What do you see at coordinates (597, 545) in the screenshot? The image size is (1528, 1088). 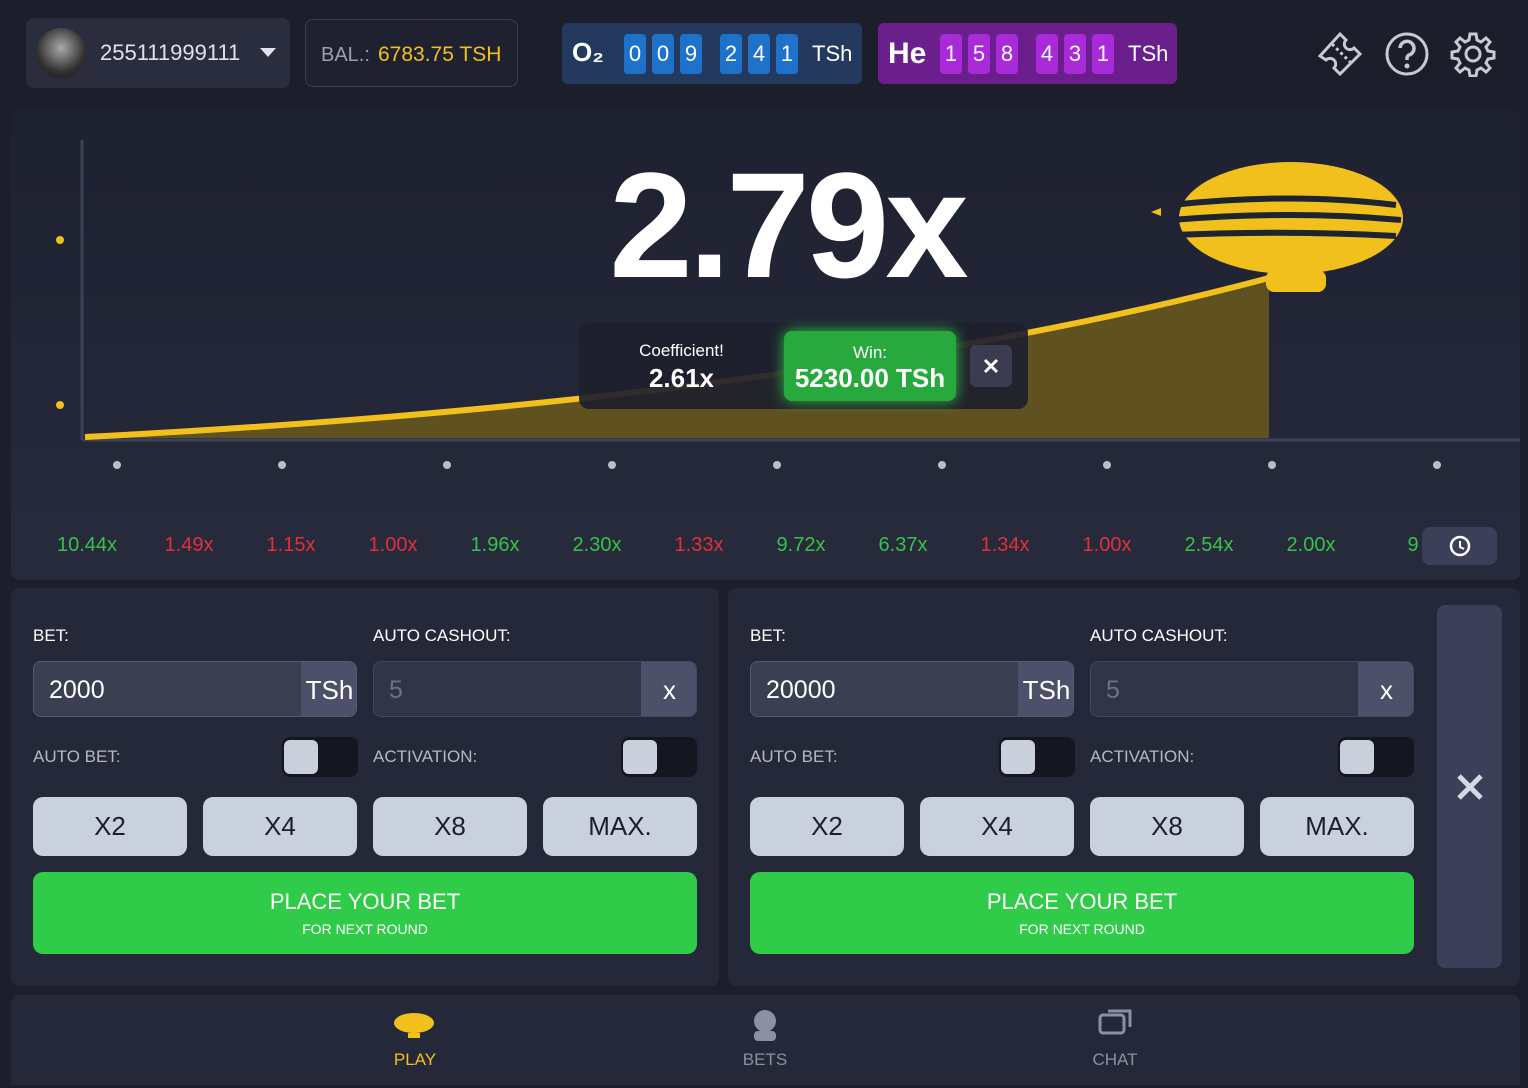 I see `history-item: 2.30x` at bounding box center [597, 545].